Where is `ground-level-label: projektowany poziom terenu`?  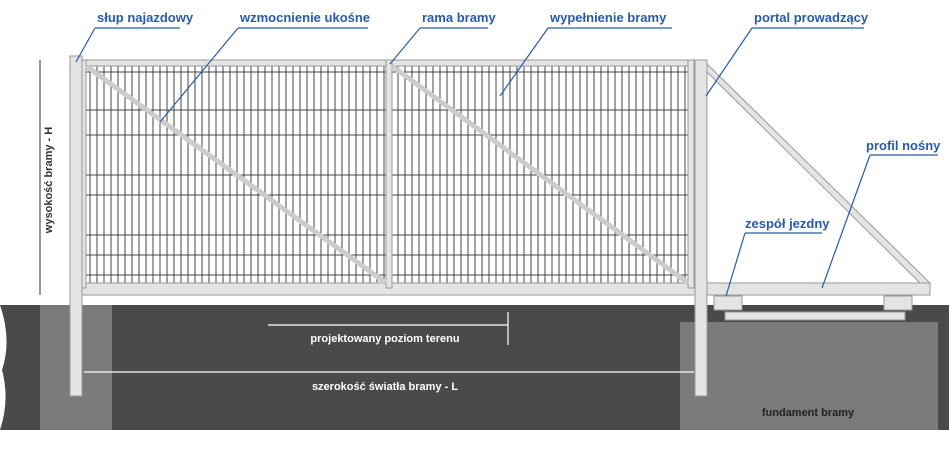
ground-level-label: projektowany poziom terenu is located at coordinates (384, 339).